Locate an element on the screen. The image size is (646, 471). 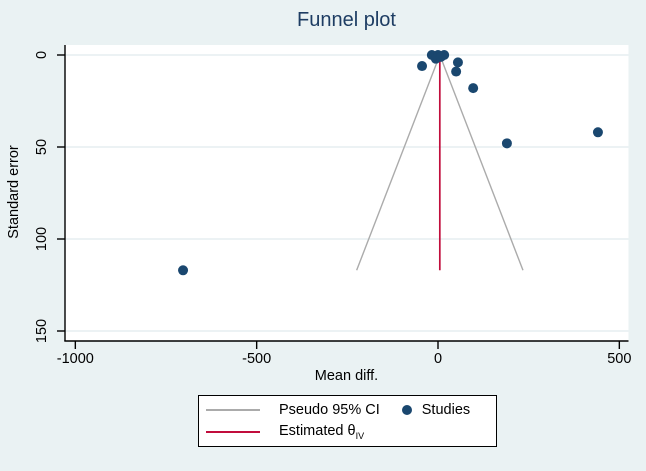
pseudo-ci-label: Pseudo 95% CI is located at coordinates (329, 410).